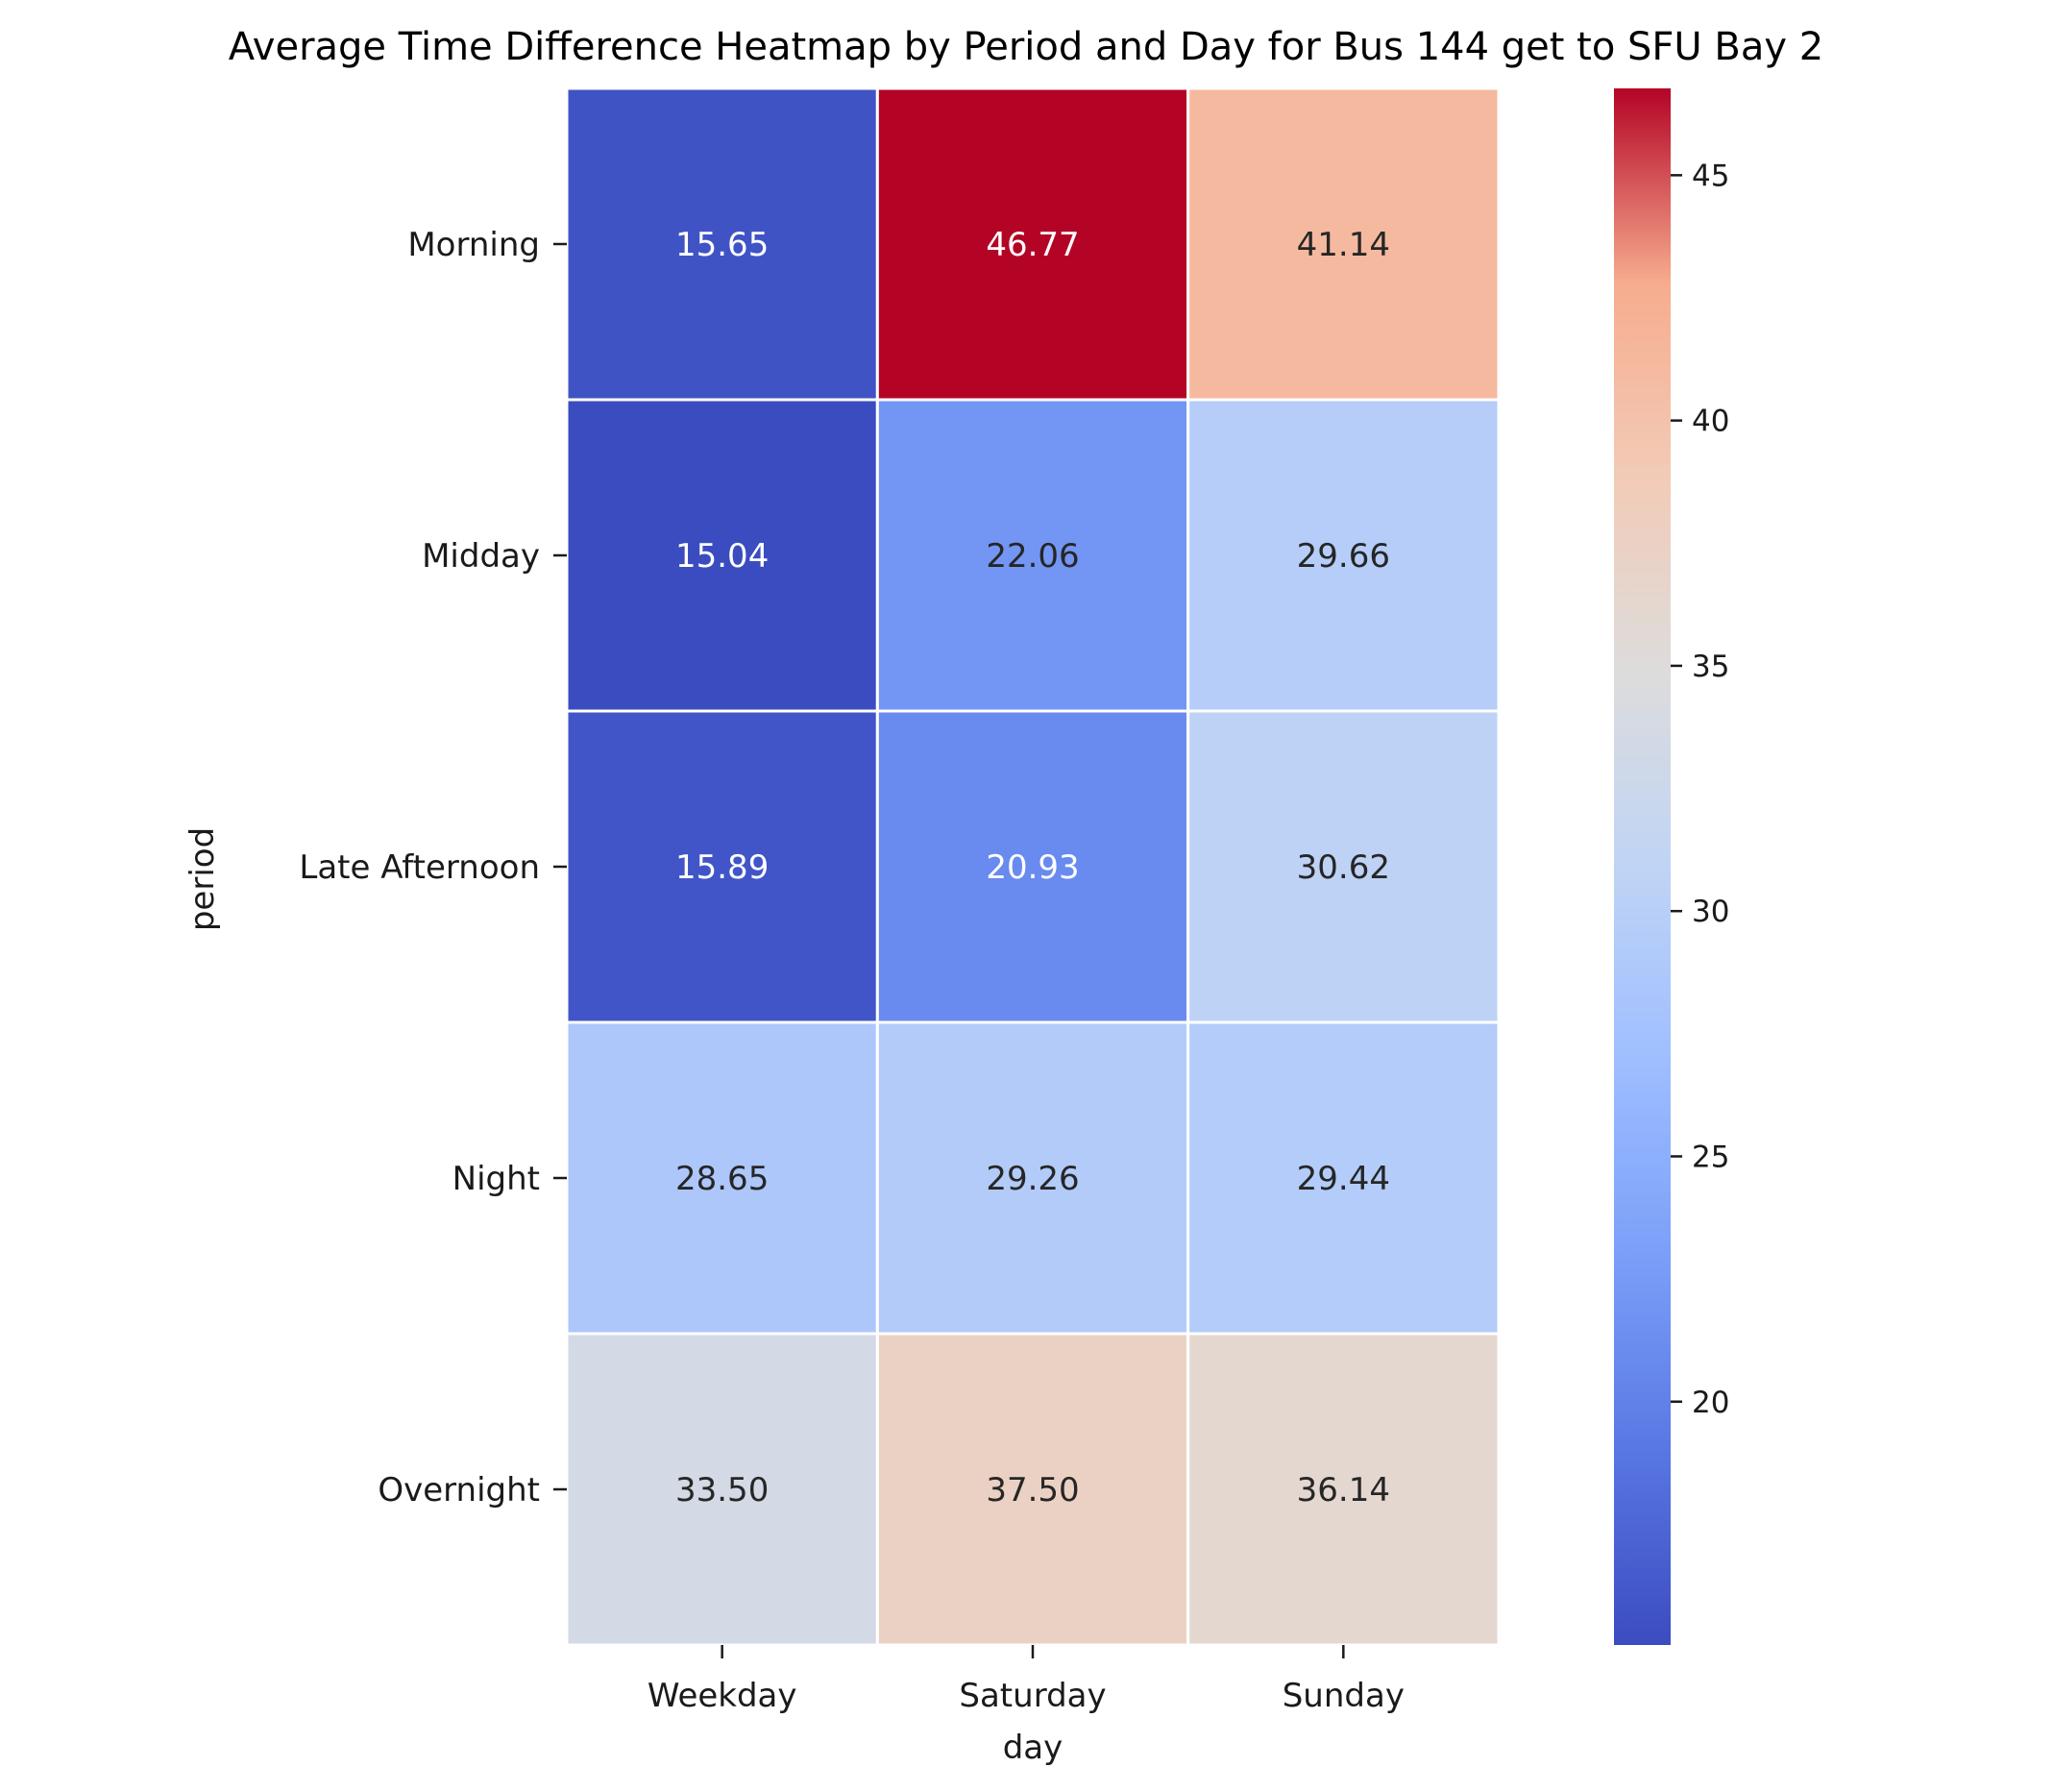 This screenshot has height=1792, width=2053. I want to click on cell-value-label: 46.77, so click(1033, 245).